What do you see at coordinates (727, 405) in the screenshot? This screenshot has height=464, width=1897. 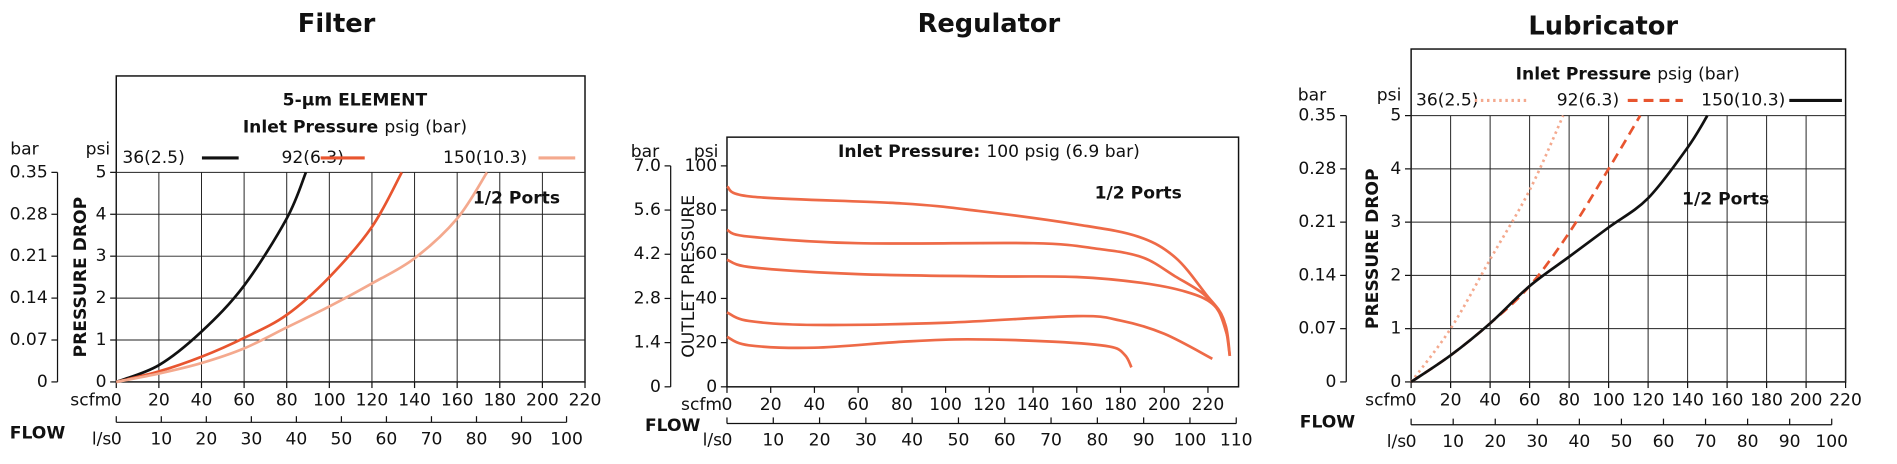 I see `x-tick-label: 0` at bounding box center [727, 405].